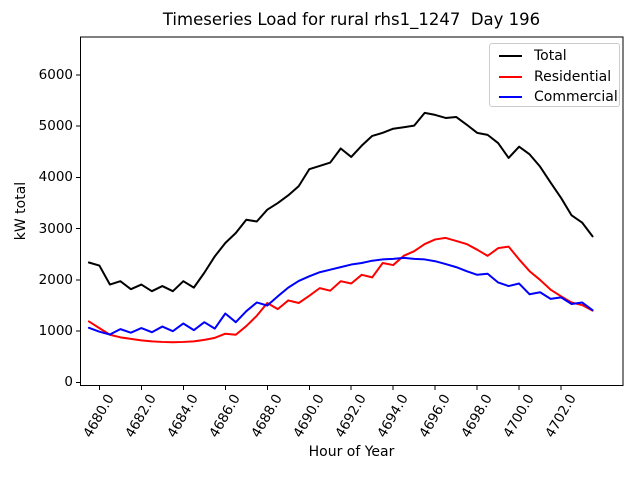 The height and width of the screenshot is (480, 640). What do you see at coordinates (55, 228) in the screenshot?
I see `y-tick-label: 3000` at bounding box center [55, 228].